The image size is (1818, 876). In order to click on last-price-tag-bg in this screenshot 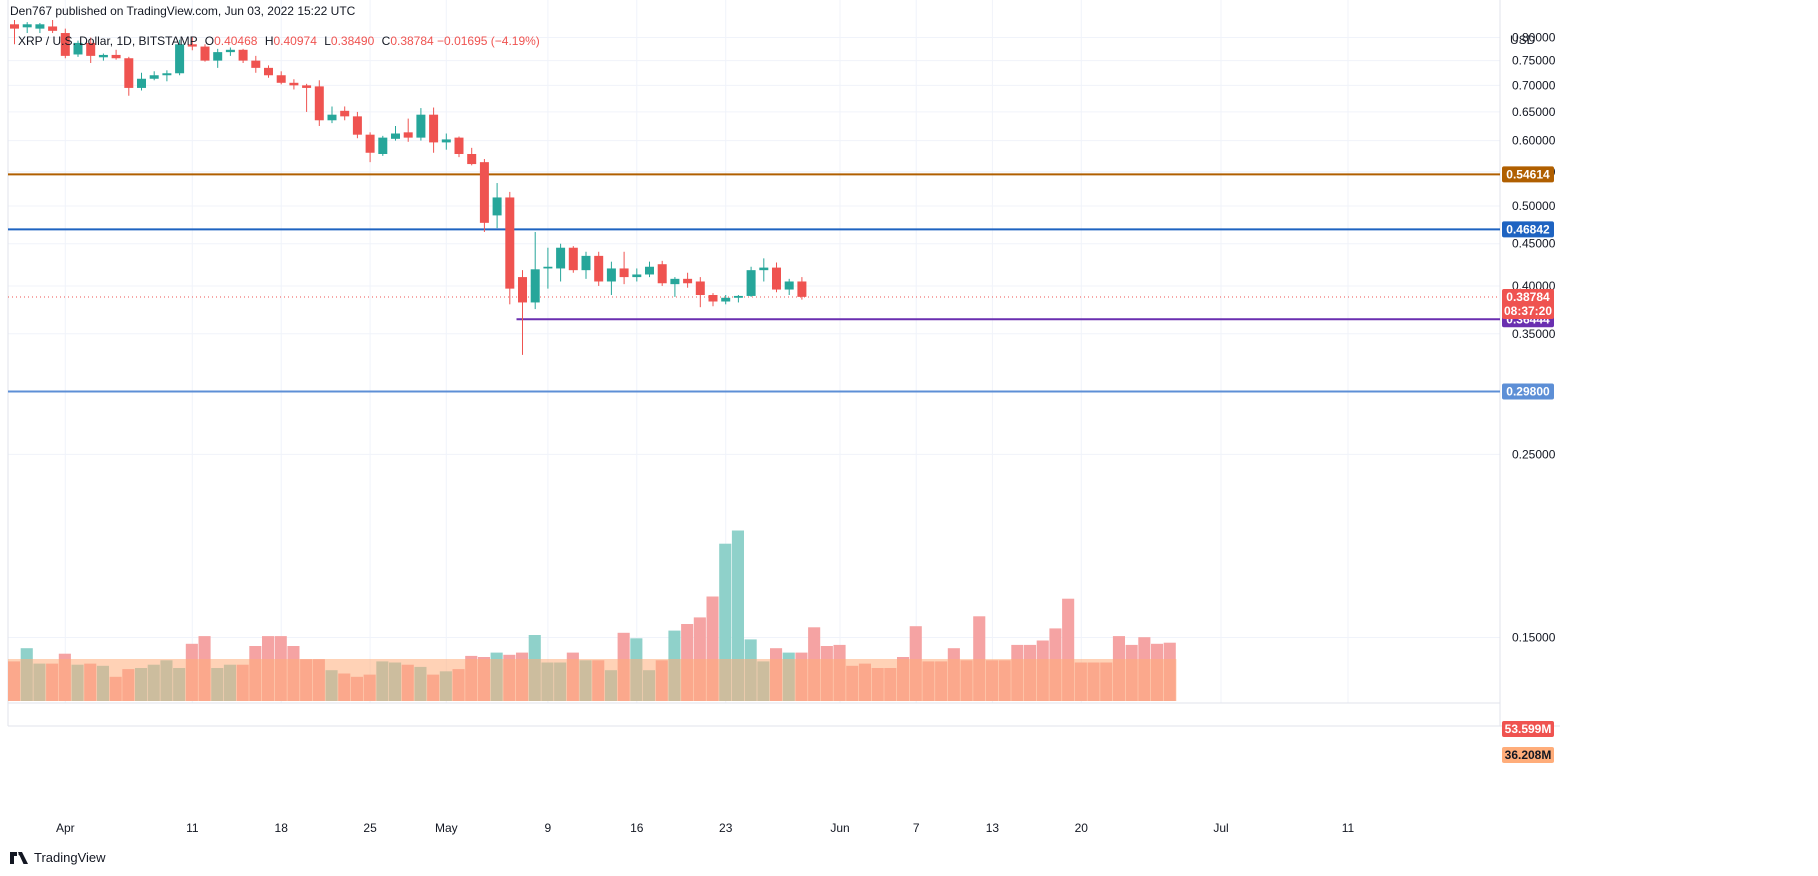, I will do `click(1528, 304)`.